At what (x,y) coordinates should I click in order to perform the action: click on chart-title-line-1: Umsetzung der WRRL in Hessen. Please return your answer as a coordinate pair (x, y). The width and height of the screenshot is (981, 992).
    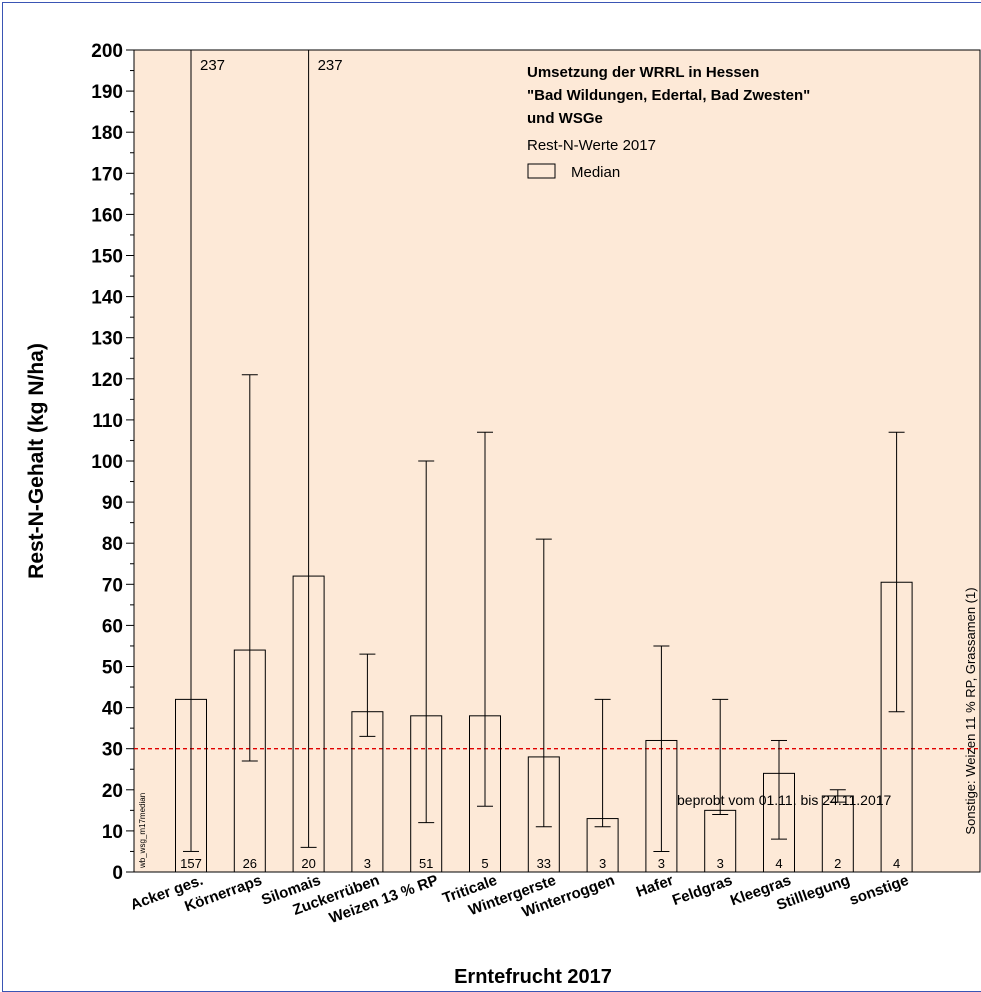
    Looking at the image, I should click on (643, 72).